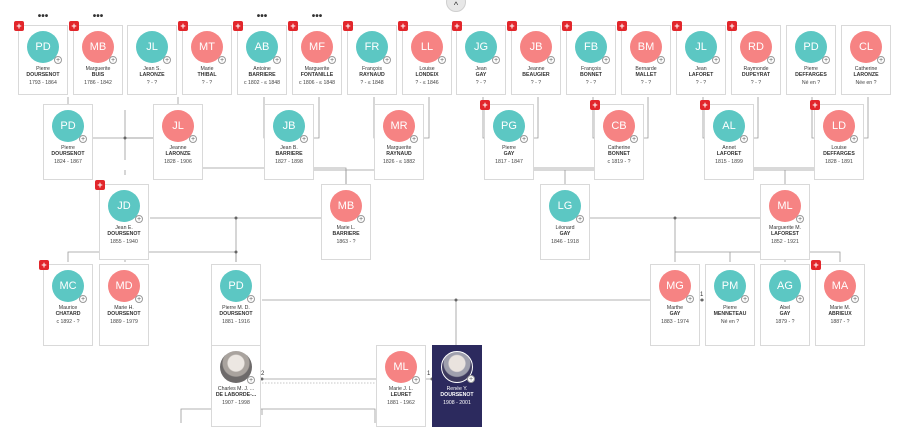 The image size is (900, 427). Describe the element at coordinates (565, 222) in the screenshot. I see `person-card: LG + Léonard GAY 1846 - 1918` at that location.